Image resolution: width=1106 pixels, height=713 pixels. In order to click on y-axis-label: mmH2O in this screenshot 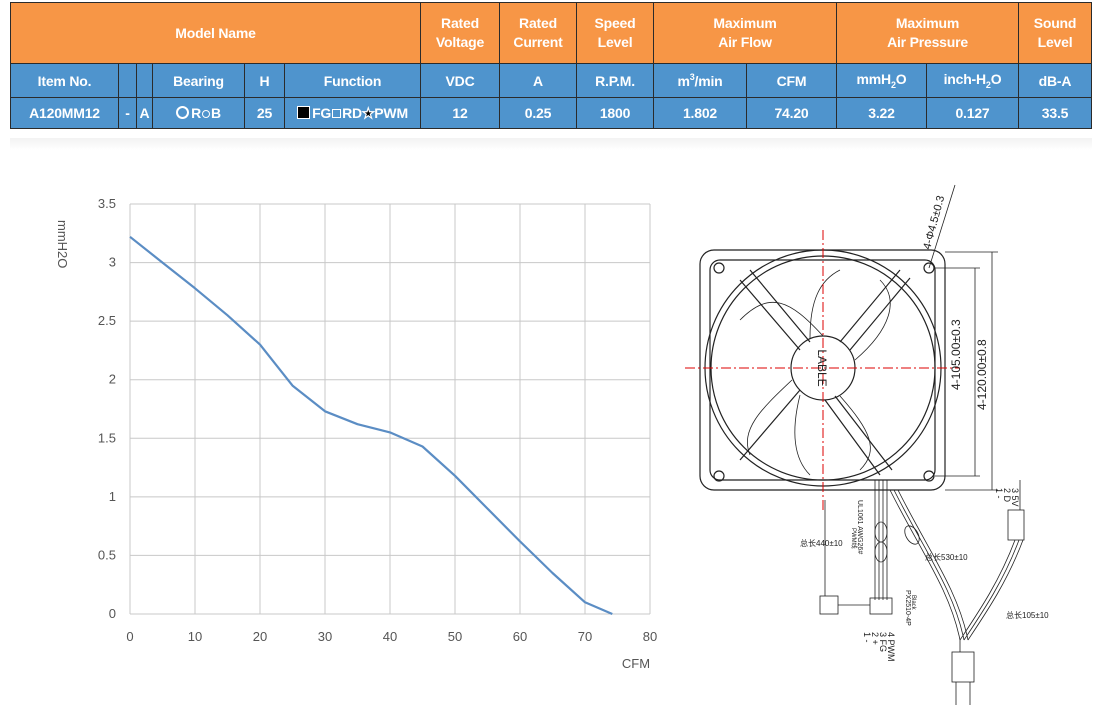, I will do `click(62, 244)`.